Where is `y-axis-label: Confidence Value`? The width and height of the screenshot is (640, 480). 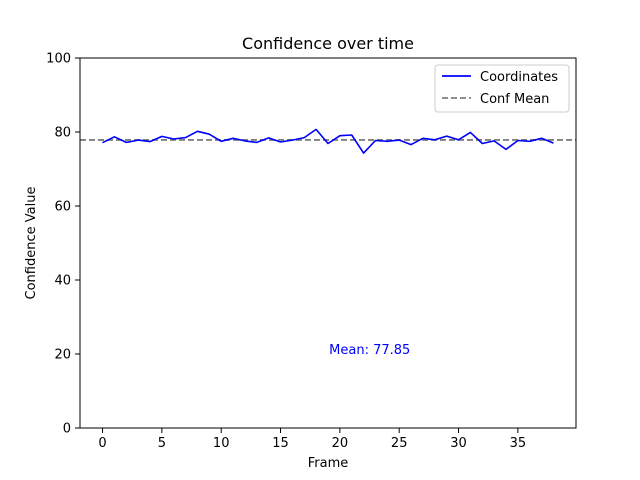
y-axis-label: Confidence Value is located at coordinates (31, 243).